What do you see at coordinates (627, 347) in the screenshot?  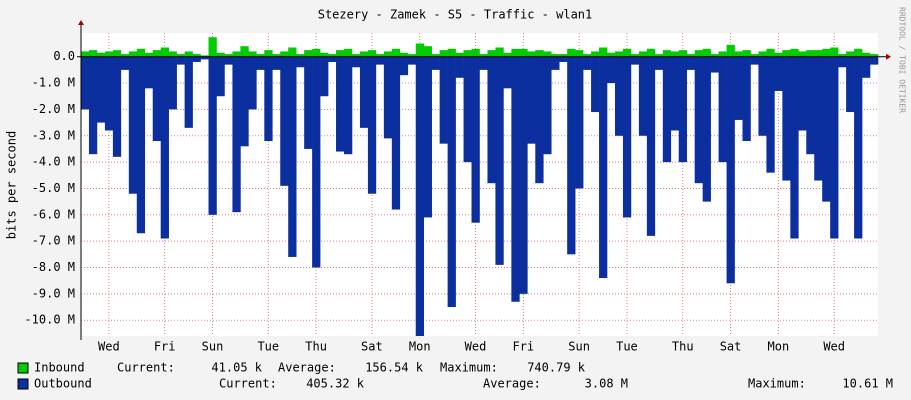 I see `x-tick-label: Tue` at bounding box center [627, 347].